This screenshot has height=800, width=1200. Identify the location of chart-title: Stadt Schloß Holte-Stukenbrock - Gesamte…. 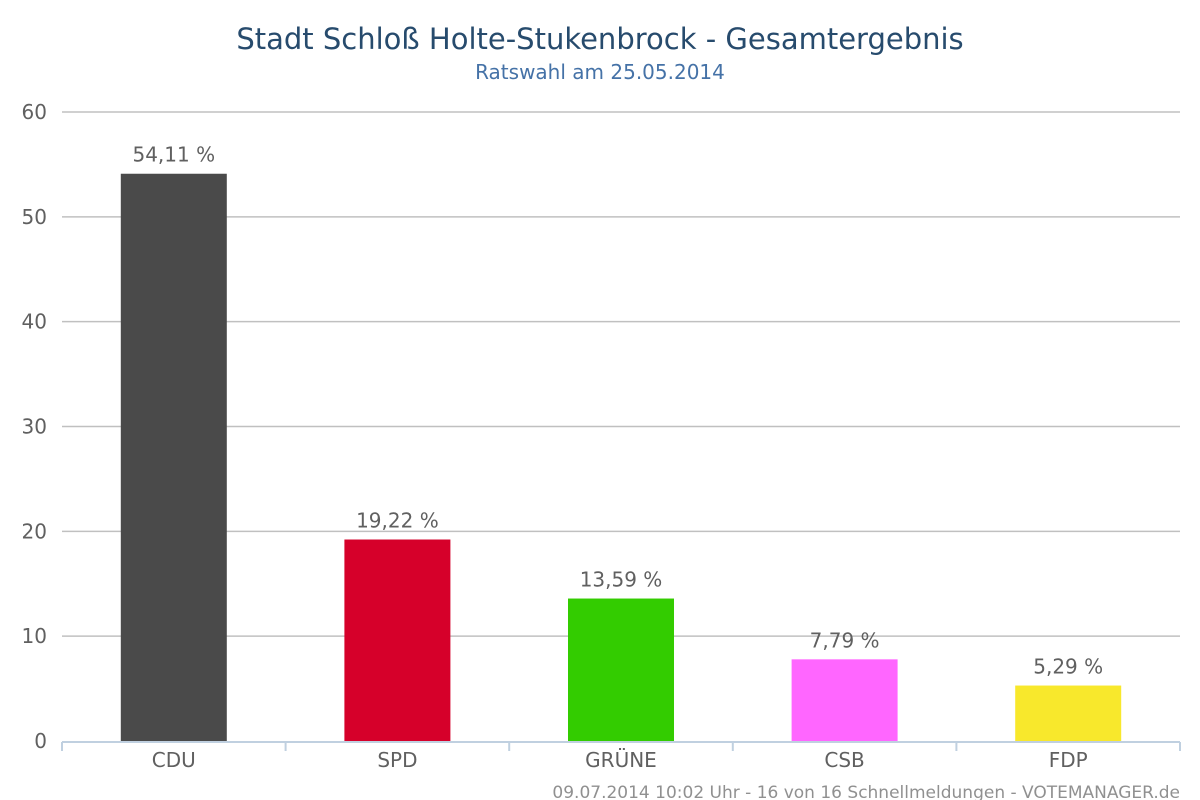
(599, 39).